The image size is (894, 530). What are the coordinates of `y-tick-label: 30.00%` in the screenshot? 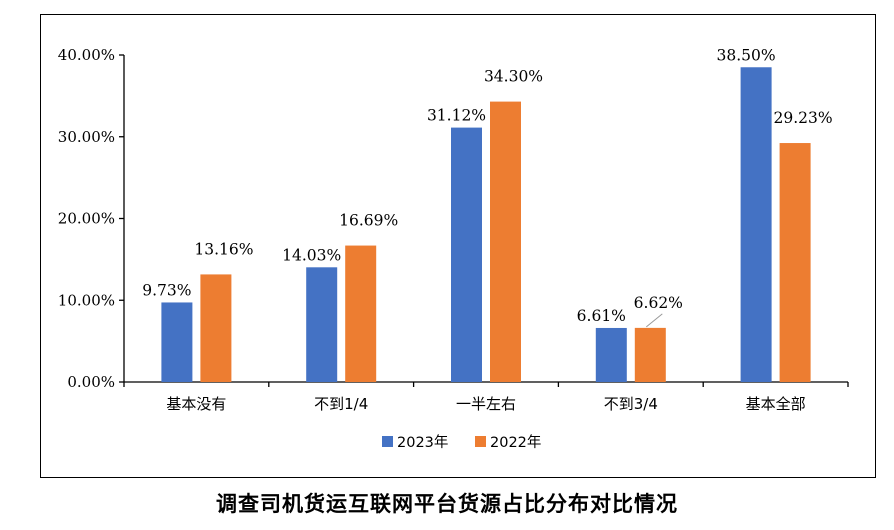 It's located at (86, 137).